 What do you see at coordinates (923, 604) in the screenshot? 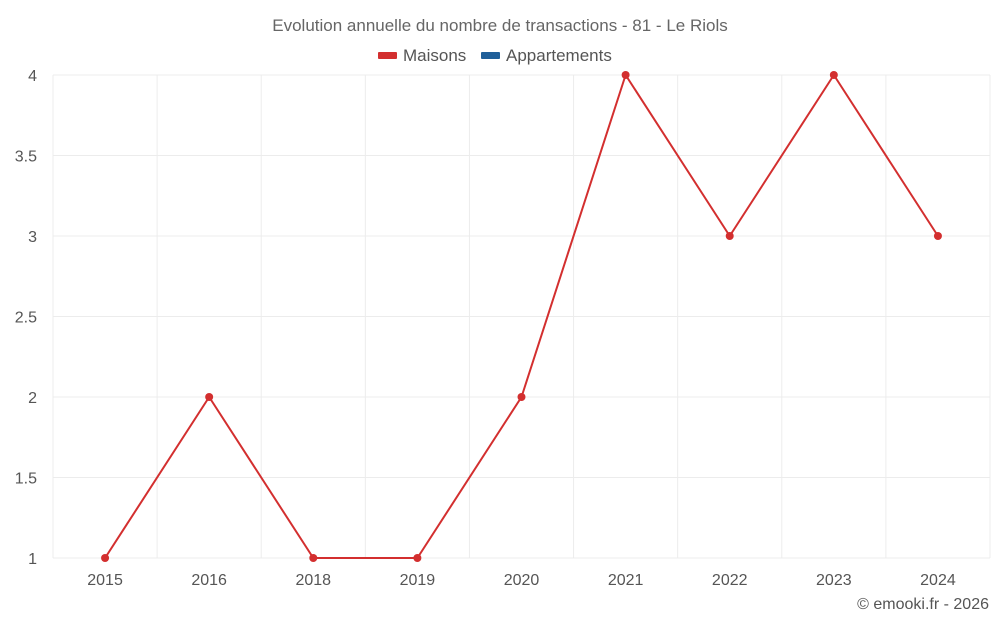
I see `credit-text: © emooki.fr - 2026` at bounding box center [923, 604].